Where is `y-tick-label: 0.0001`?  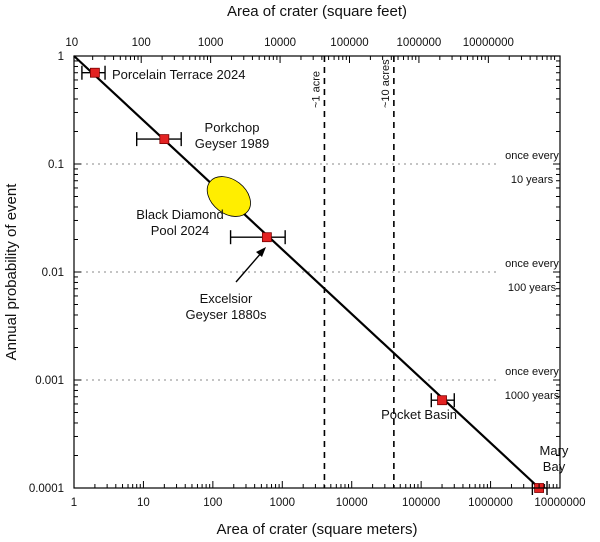 y-tick-label: 0.0001 is located at coordinates (46, 489).